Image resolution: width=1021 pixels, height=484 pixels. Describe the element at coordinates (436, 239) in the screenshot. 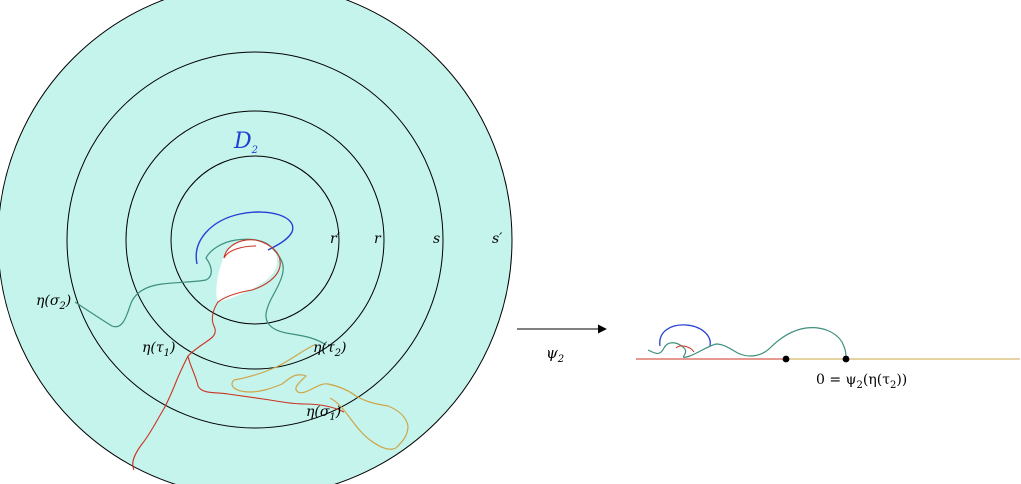

I see `radius-label-s: s` at that location.